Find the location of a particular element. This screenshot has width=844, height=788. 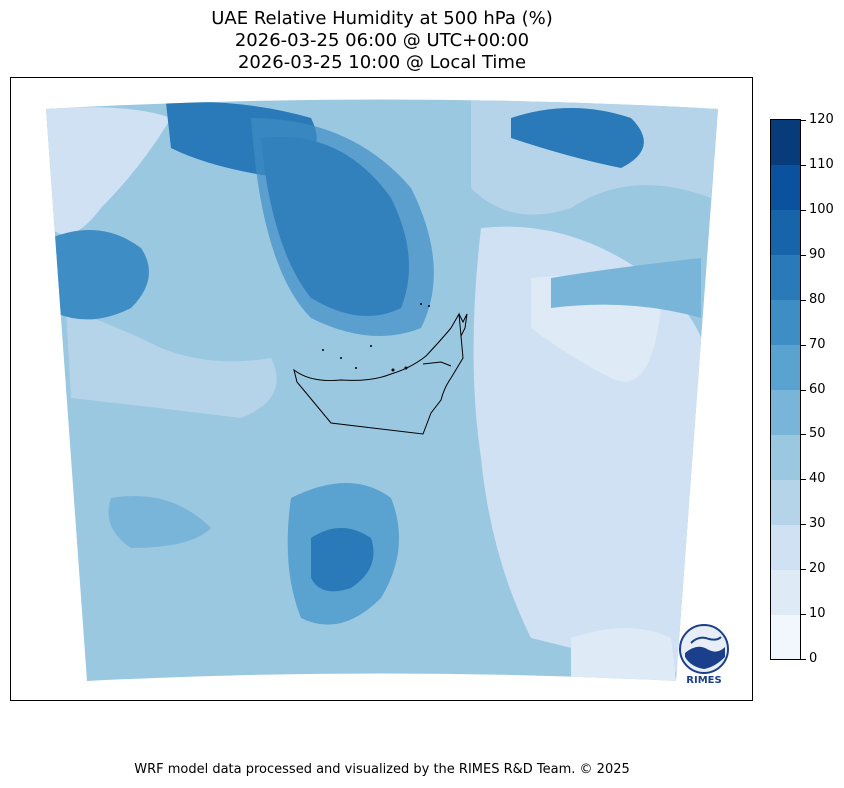

field-band-50-60-sw is located at coordinates (159, 522).